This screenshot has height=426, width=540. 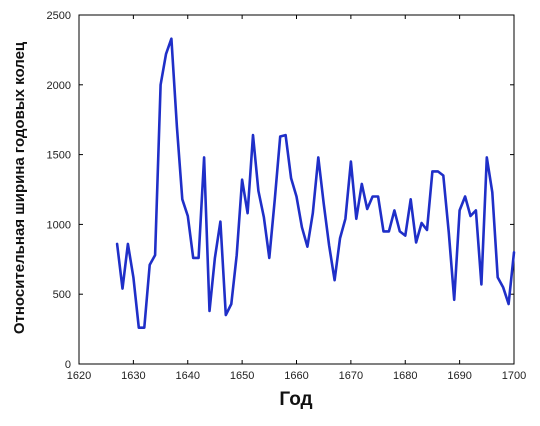 What do you see at coordinates (351, 376) in the screenshot?
I see `x-tick-label: 1670` at bounding box center [351, 376].